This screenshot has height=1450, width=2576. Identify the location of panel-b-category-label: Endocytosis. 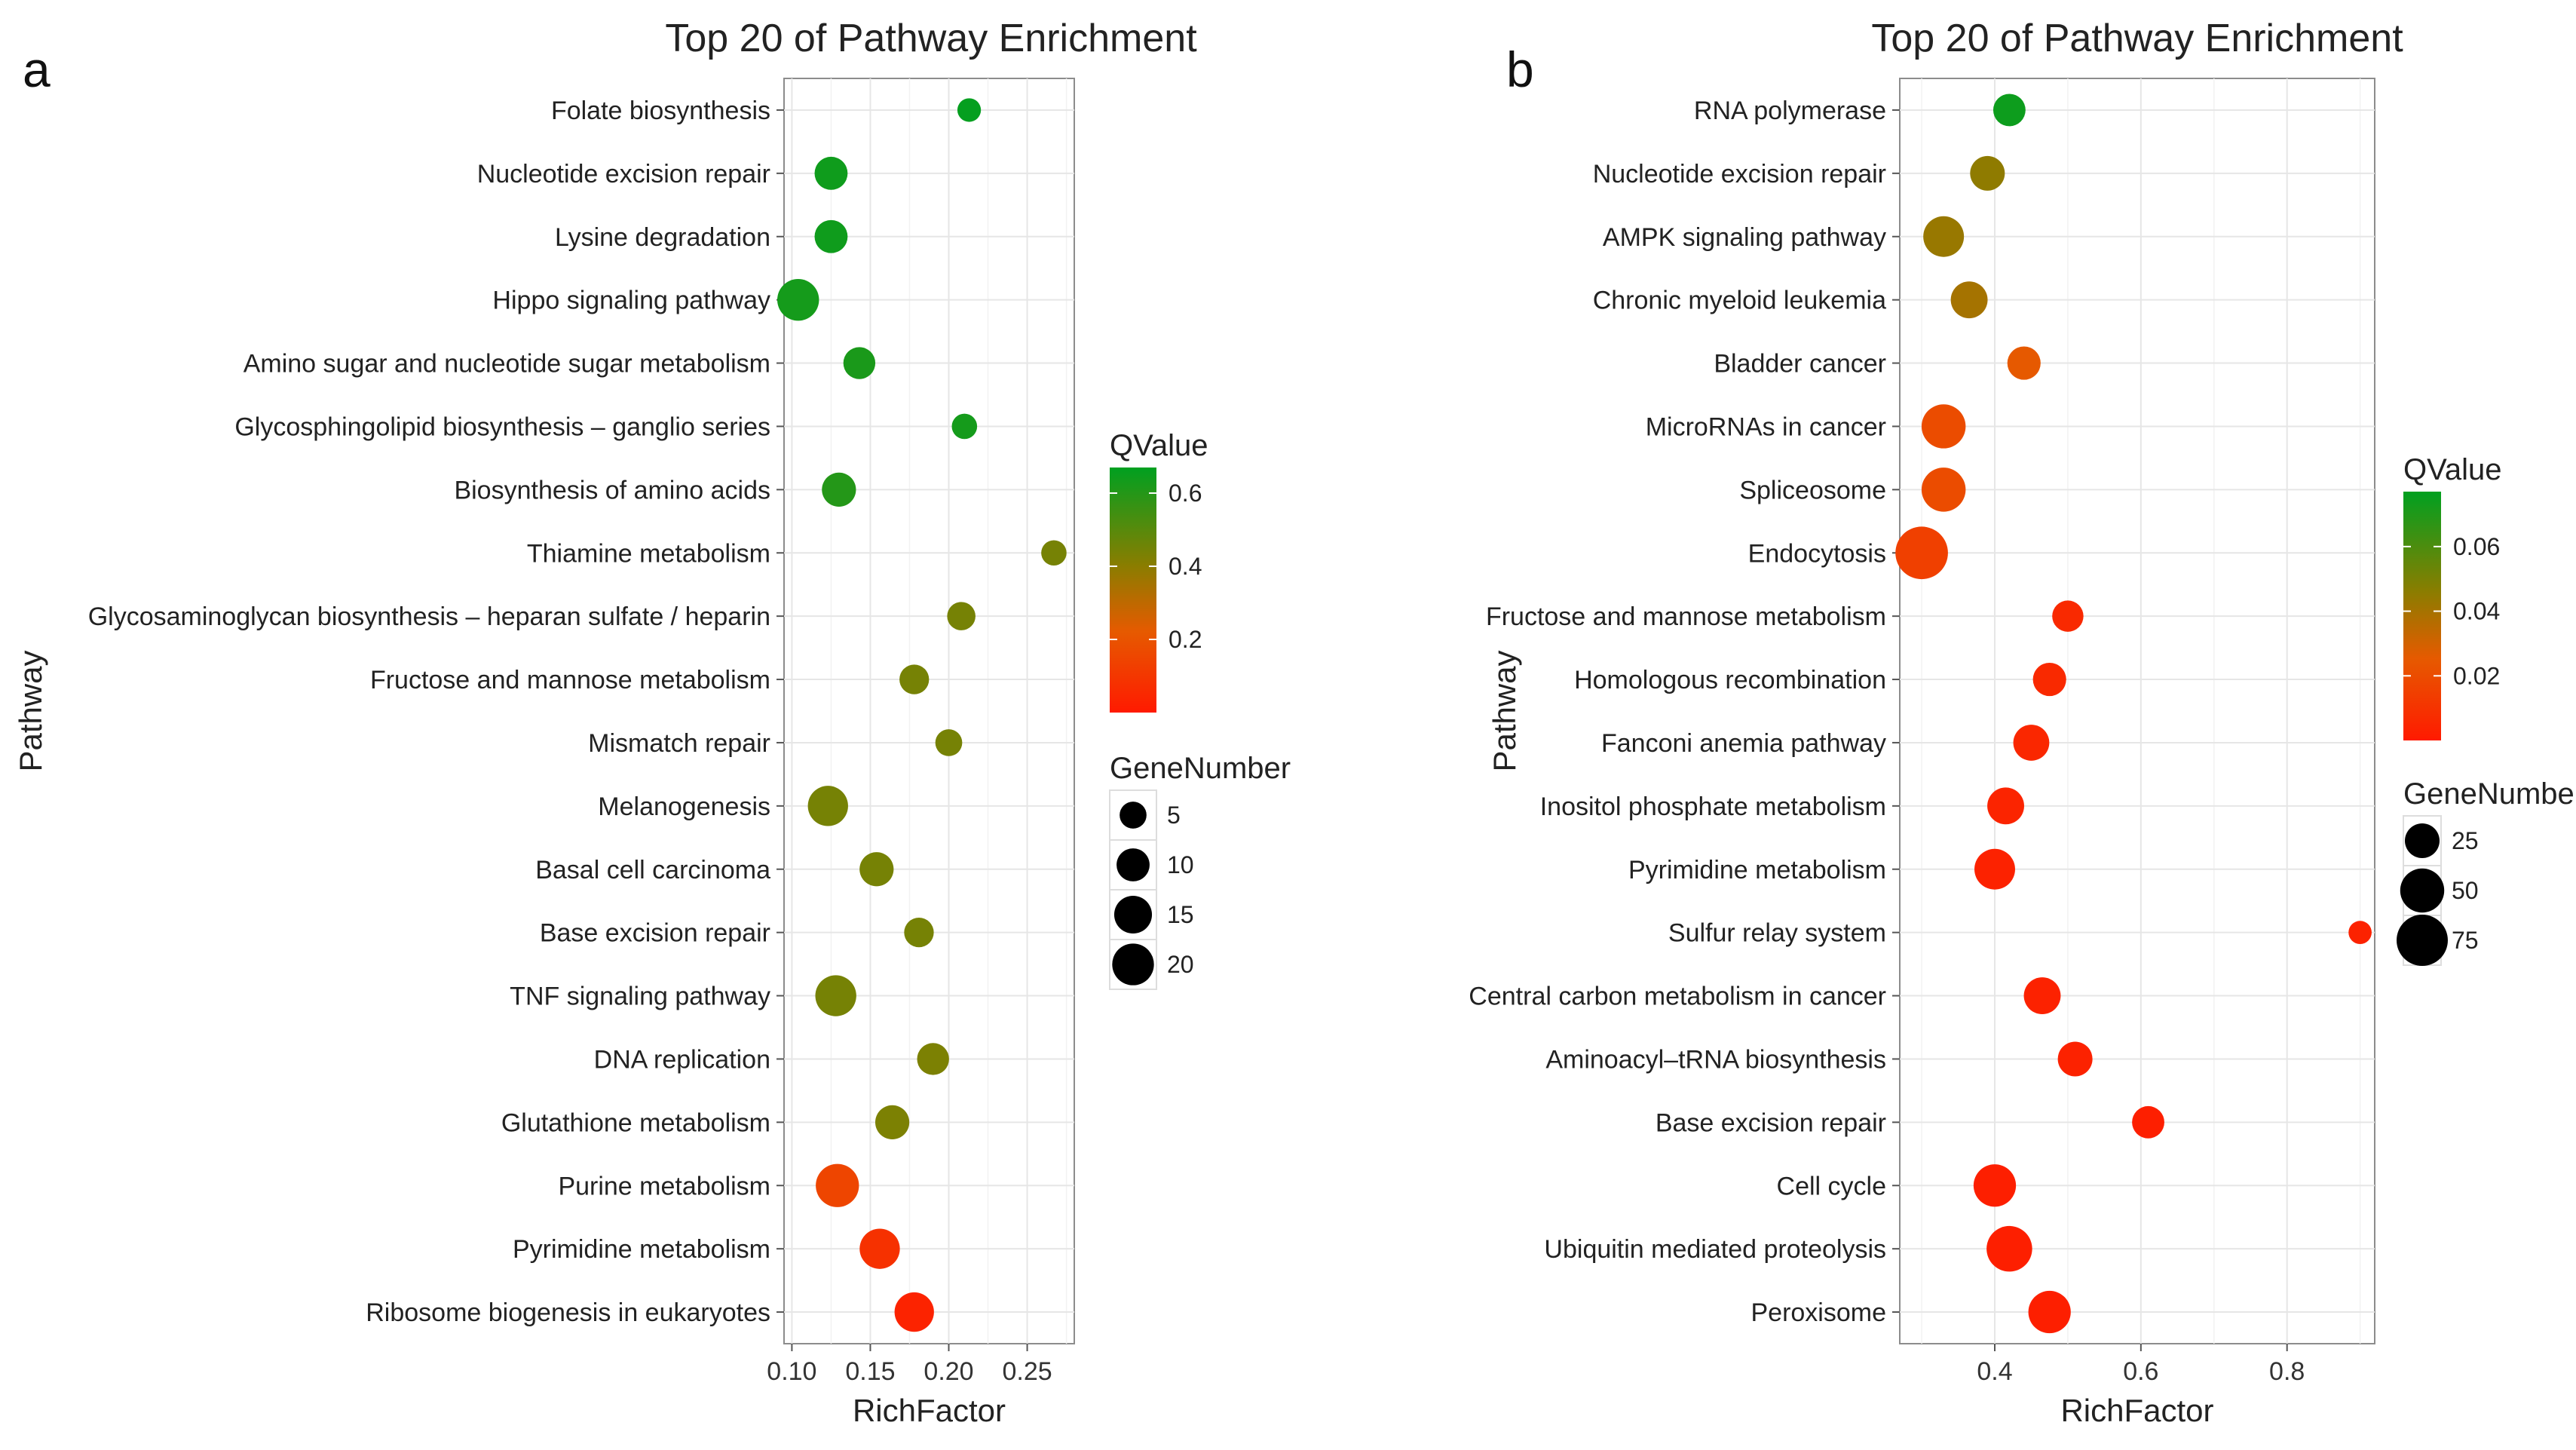
(1817, 553).